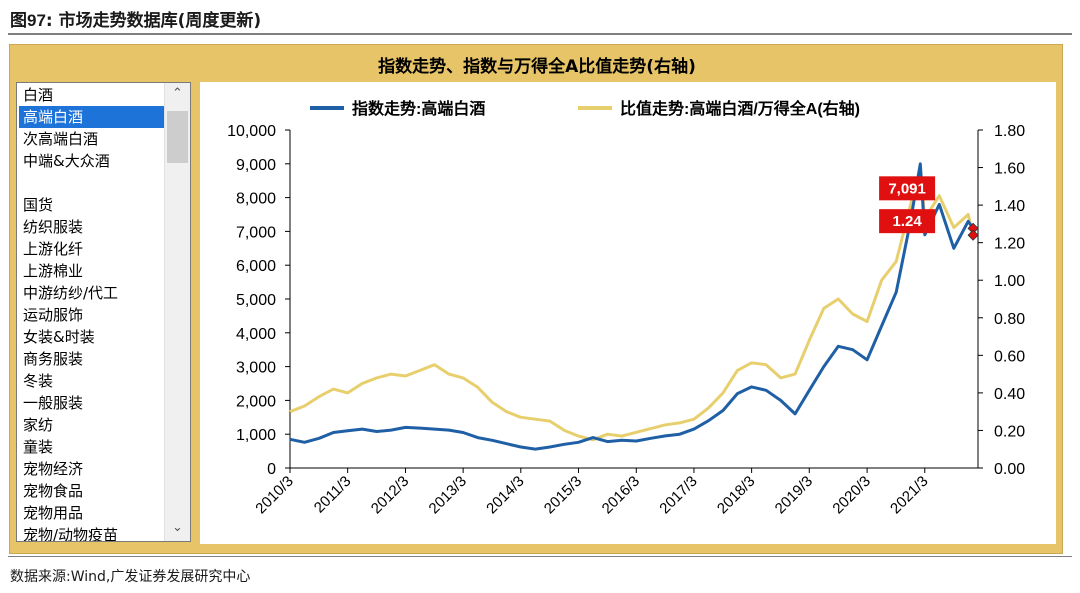  Describe the element at coordinates (256, 232) in the screenshot. I see `y-left-tick-label: 7,000` at that location.